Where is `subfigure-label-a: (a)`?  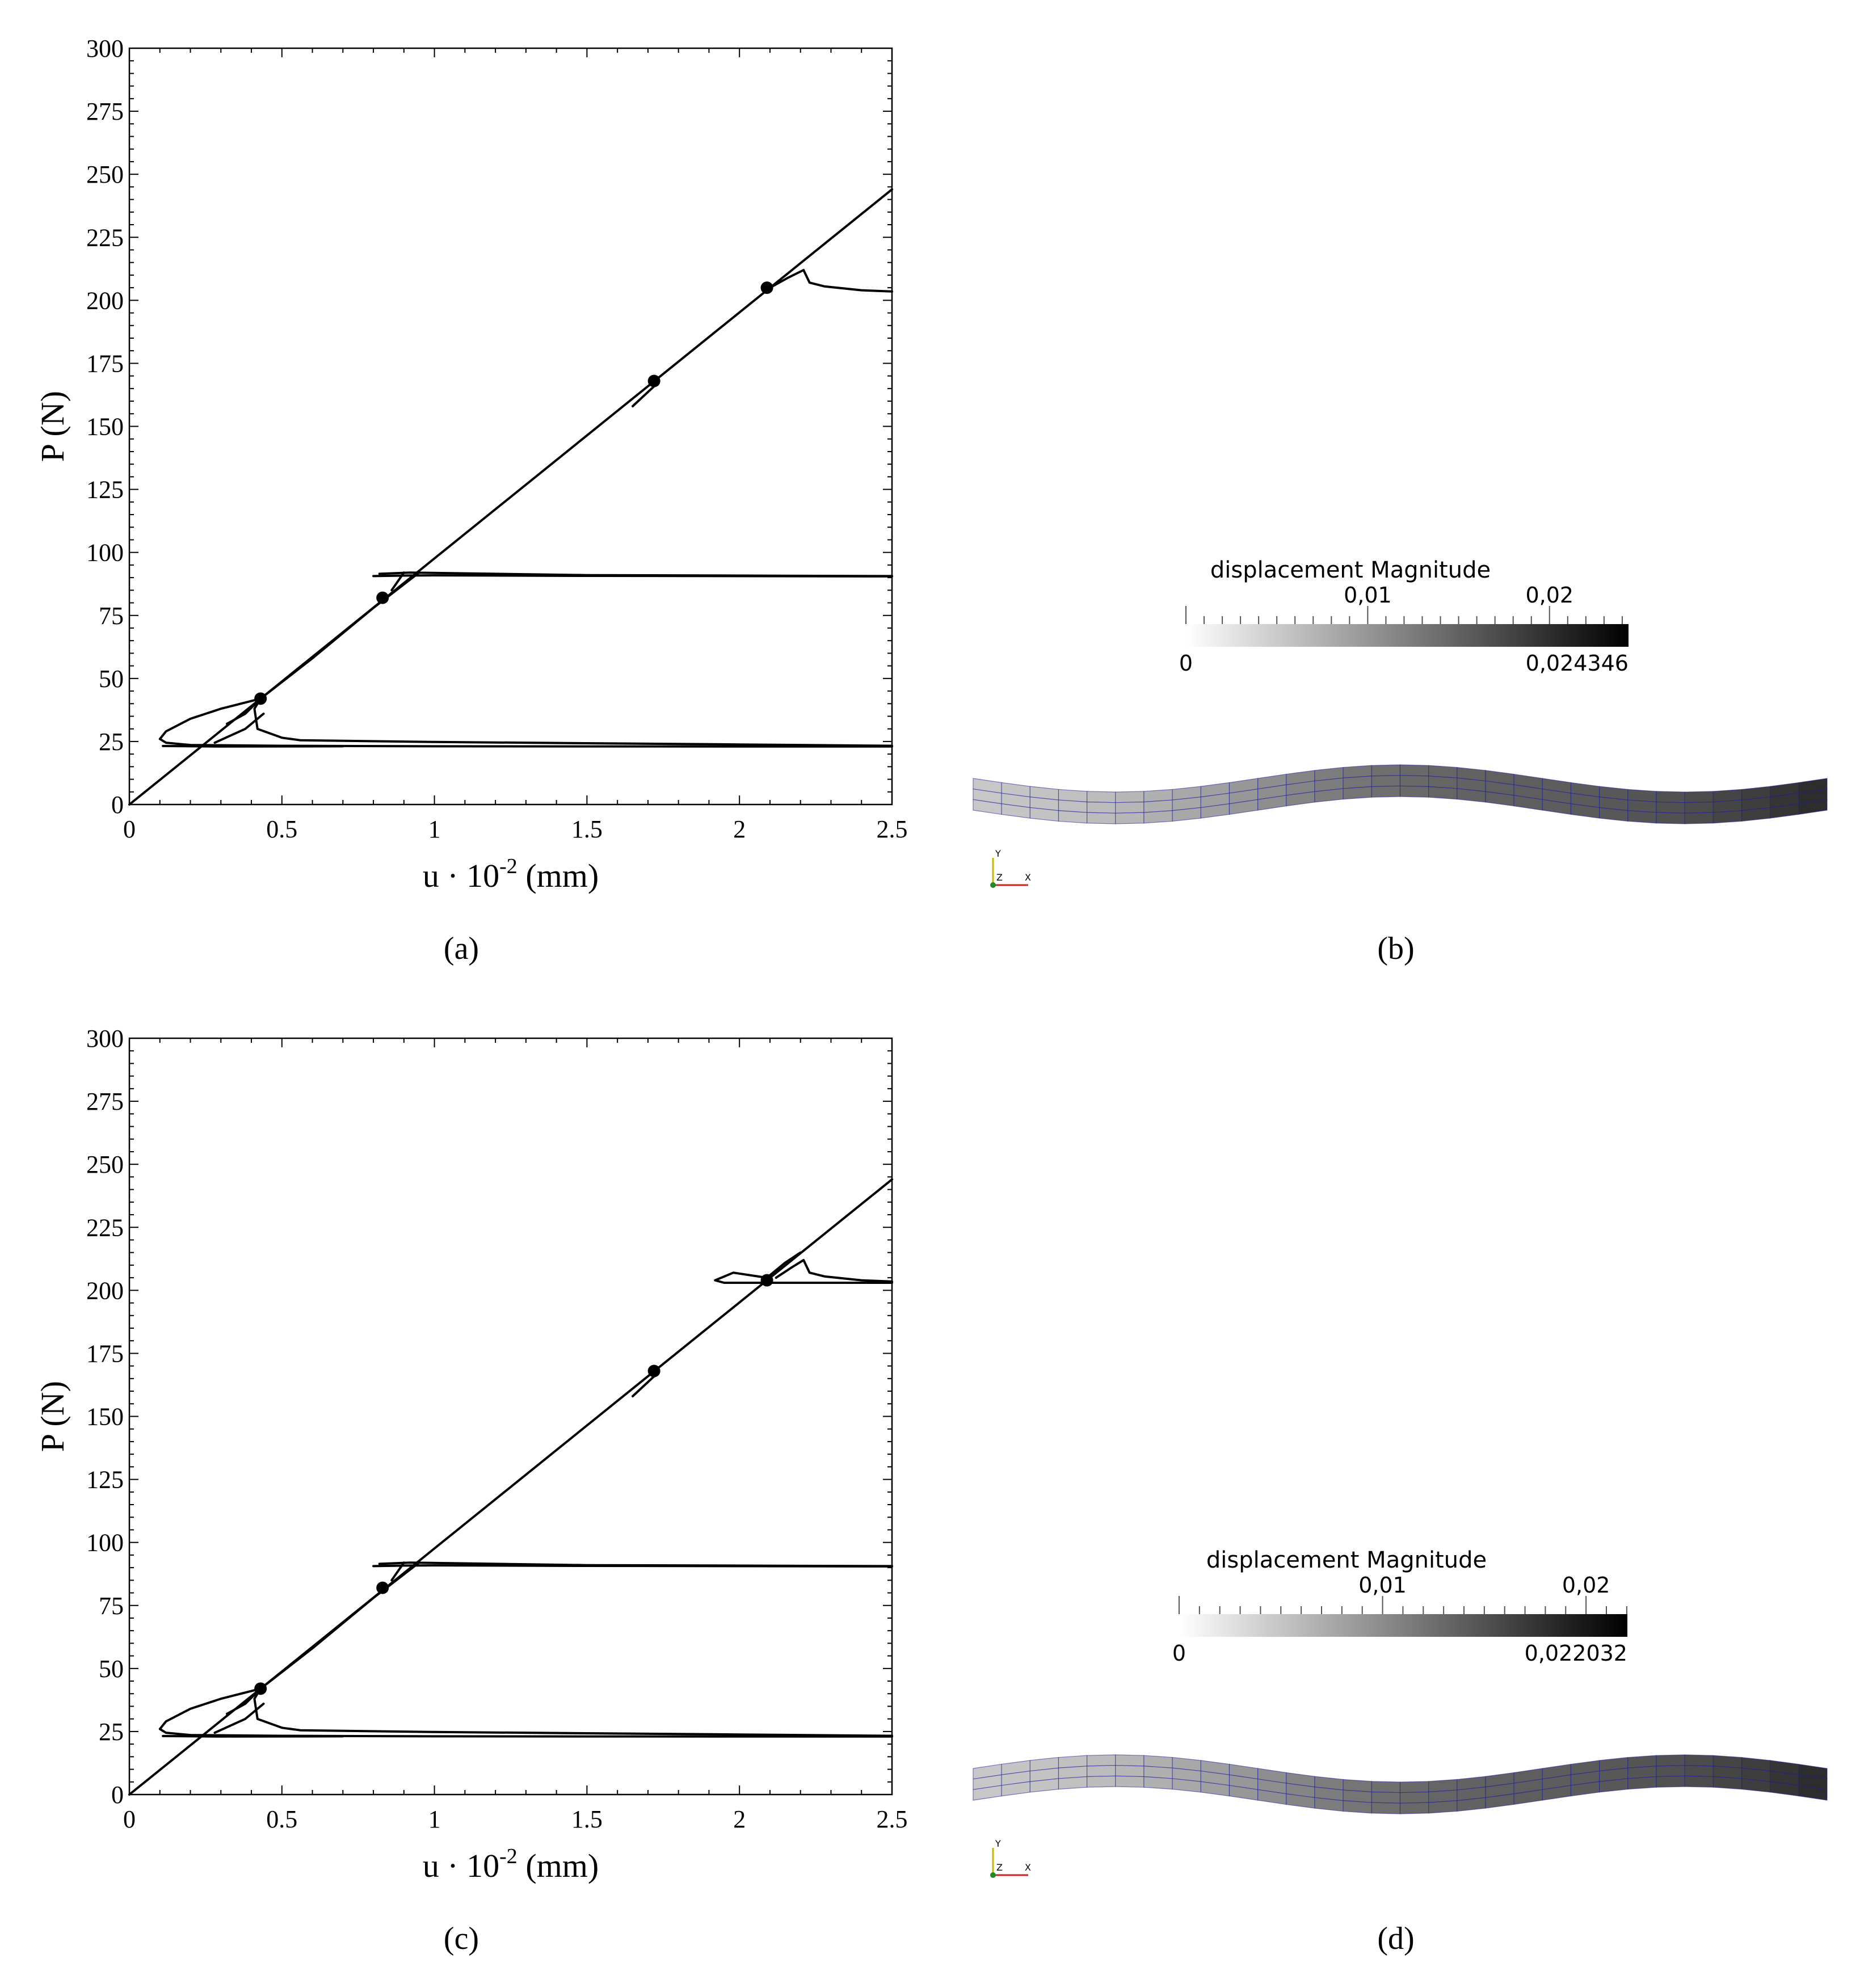 subfigure-label-a: (a) is located at coordinates (461, 948).